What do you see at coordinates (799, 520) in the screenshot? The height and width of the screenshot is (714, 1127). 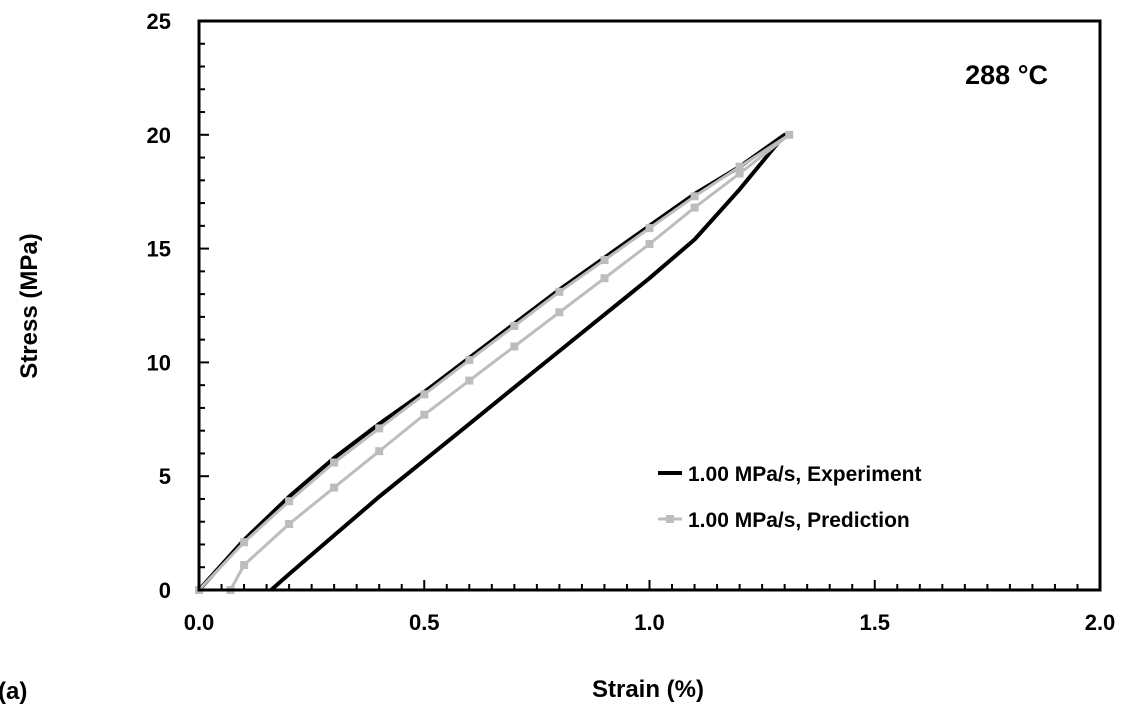 I see `legend-label-2: 1.00 MPa/s, Prediction` at bounding box center [799, 520].